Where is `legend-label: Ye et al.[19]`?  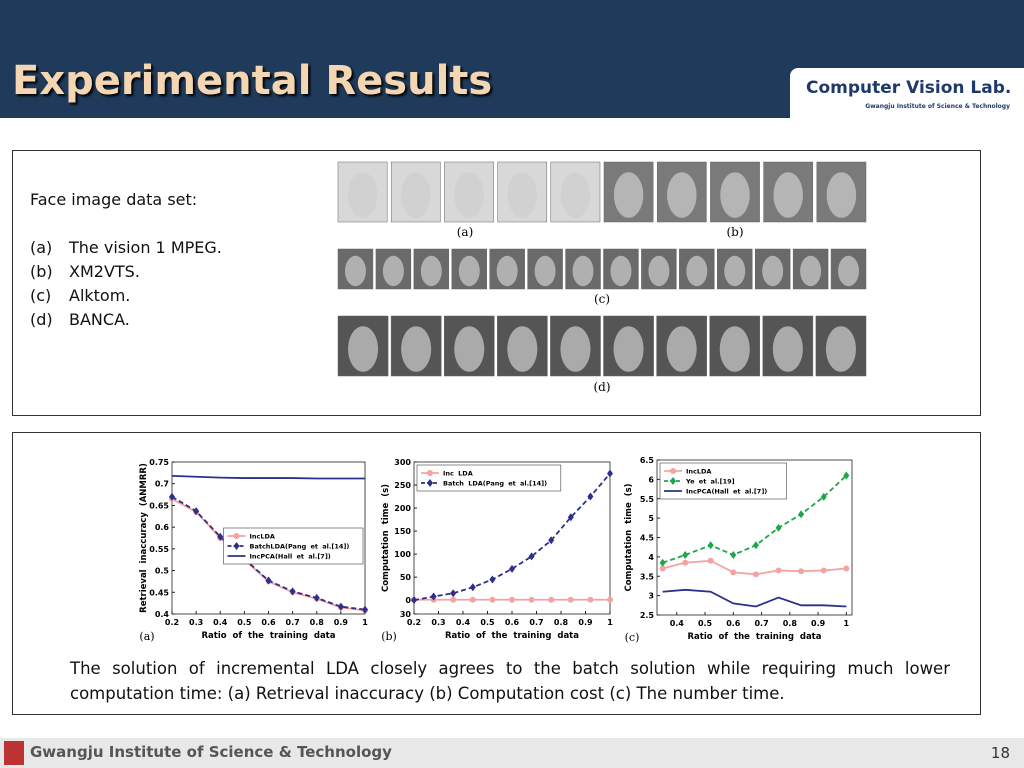
legend-label: Ye et al.[19] is located at coordinates (710, 482).